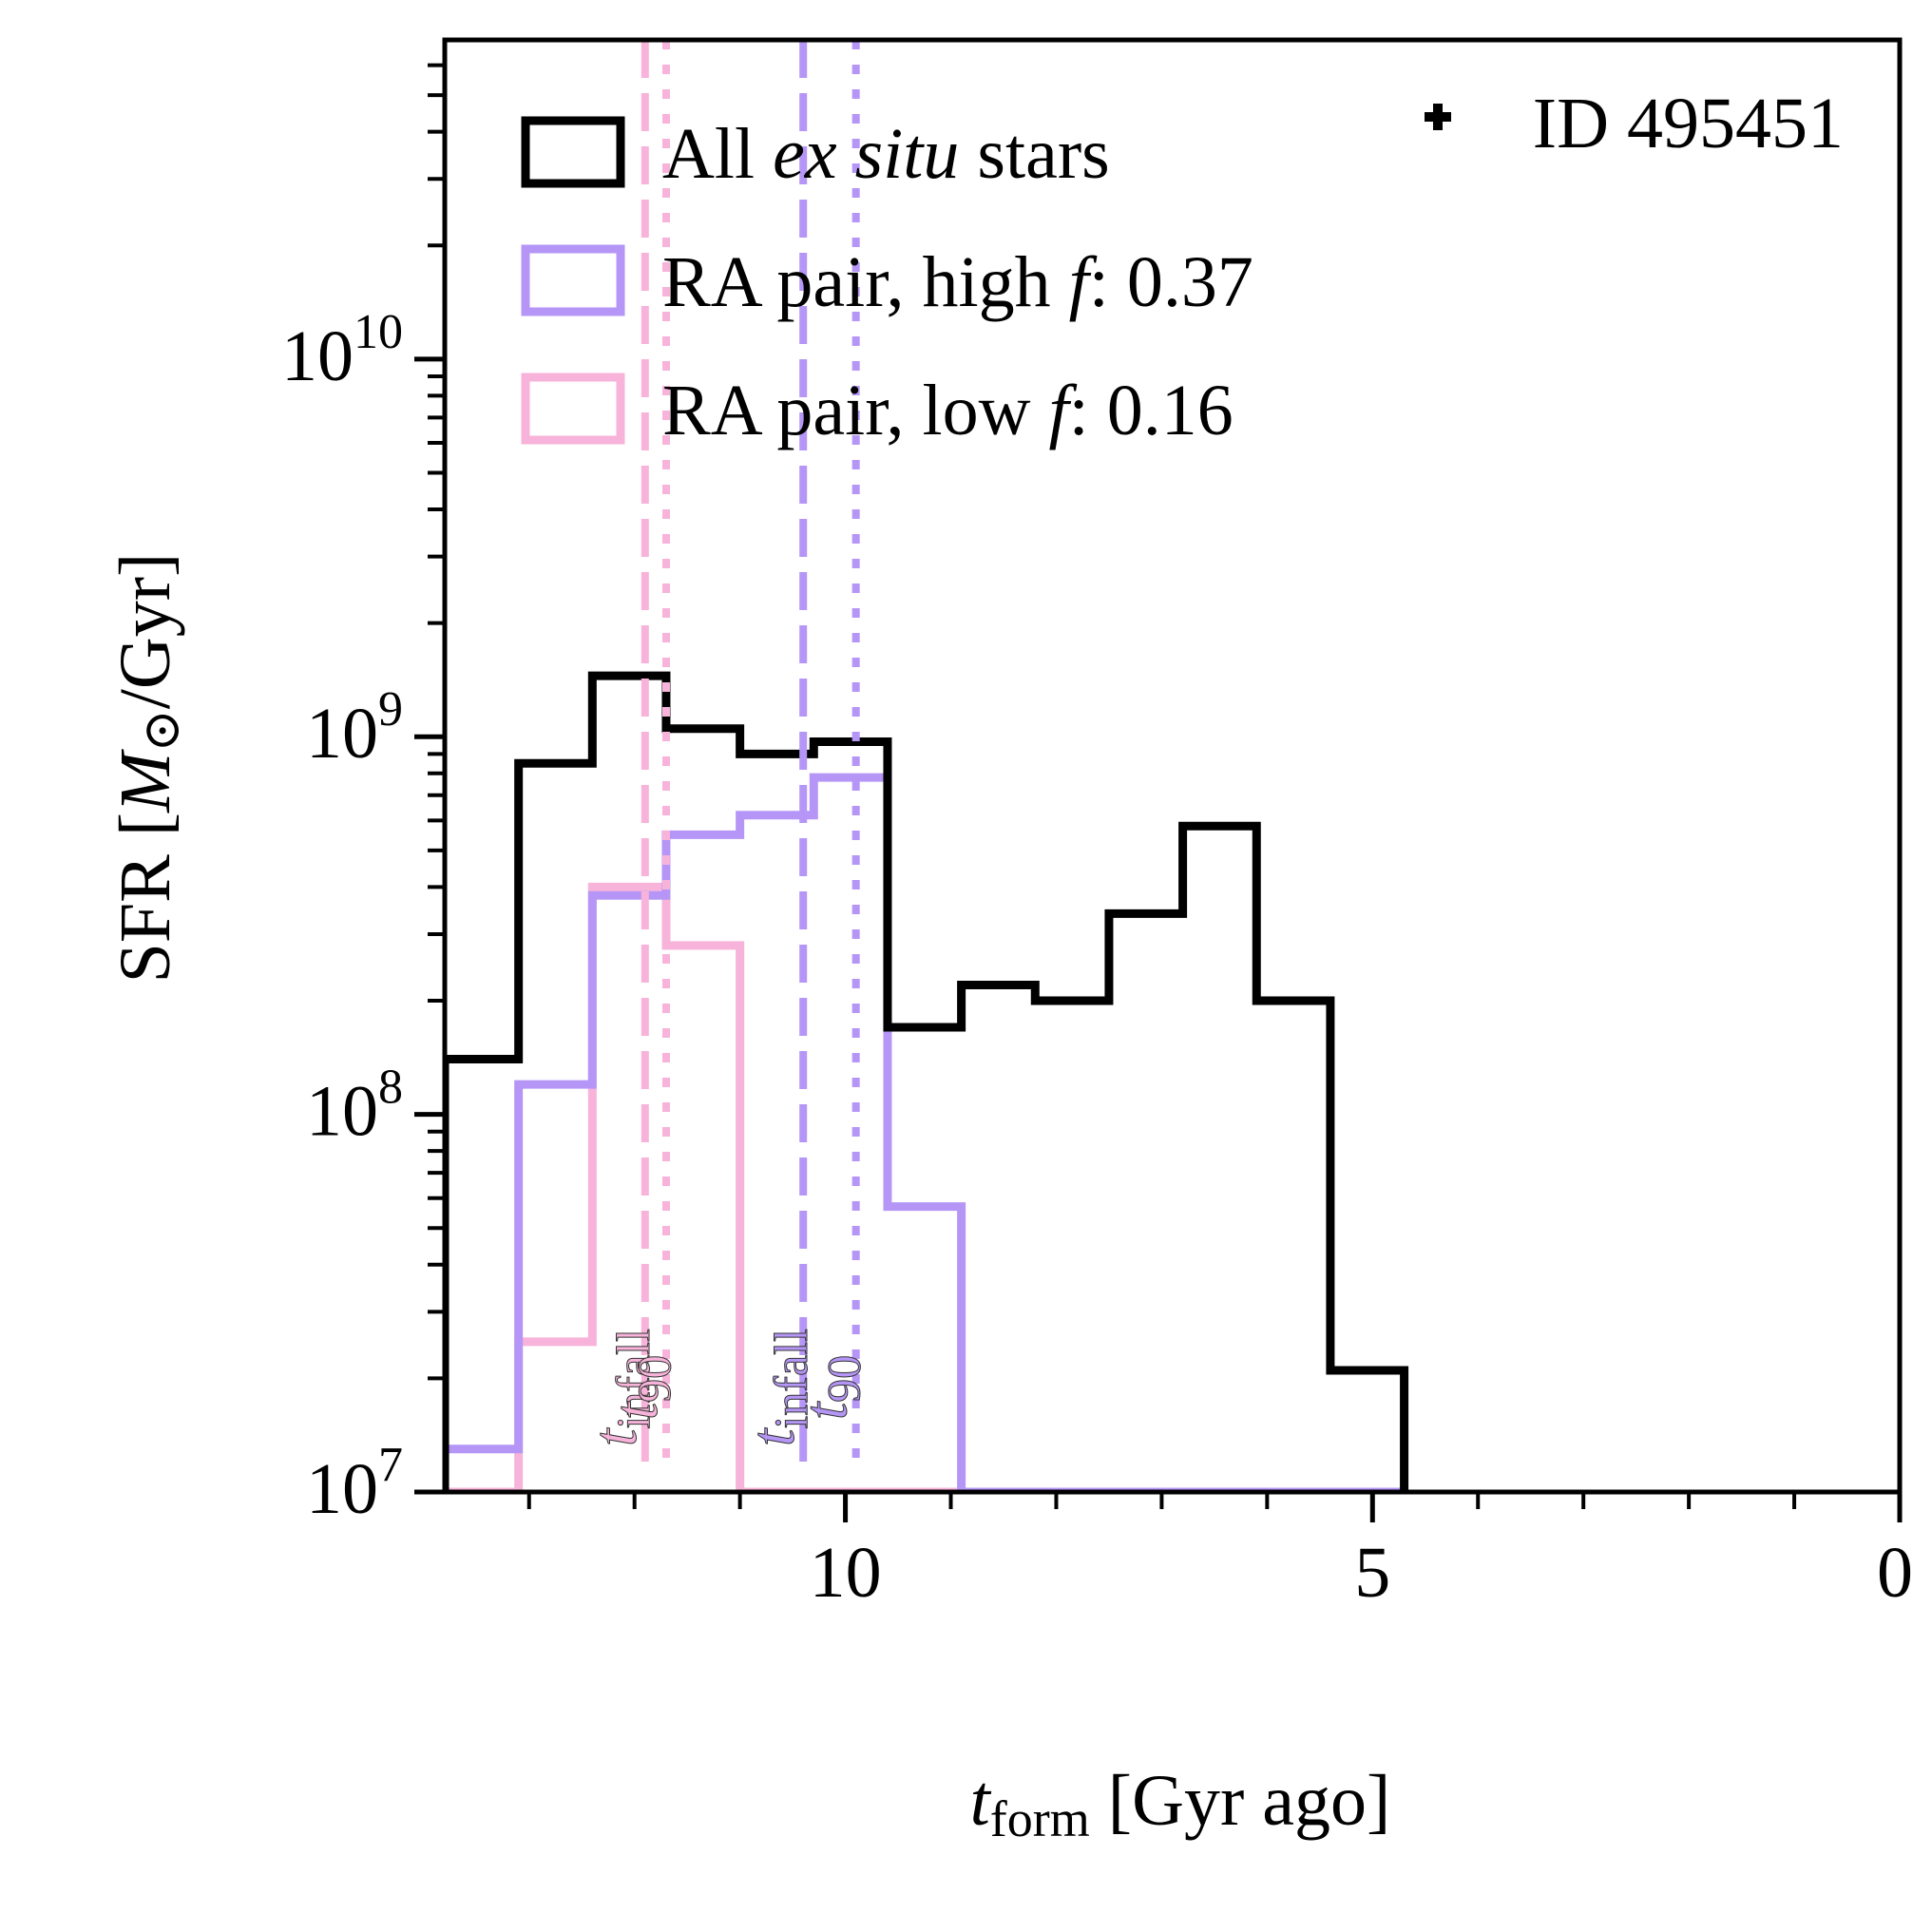 The height and width of the screenshot is (1932, 1932). Describe the element at coordinates (145, 781) in the screenshot. I see `y-axis-label-var: M` at that location.